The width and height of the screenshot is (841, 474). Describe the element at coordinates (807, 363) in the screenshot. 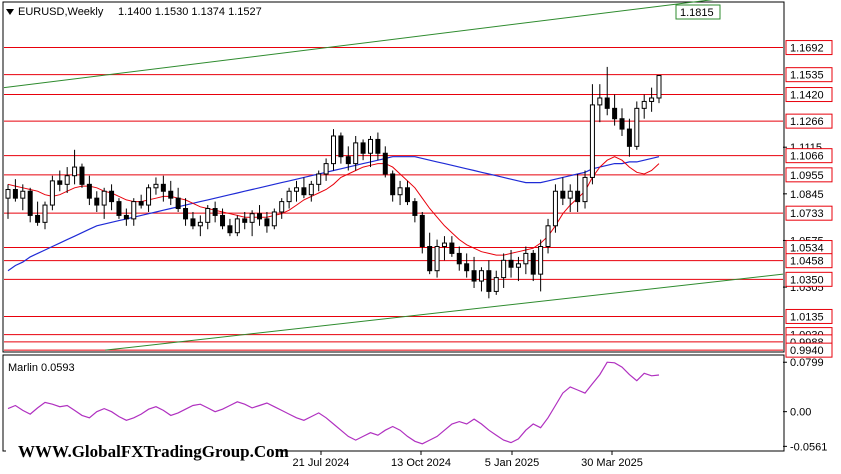

I see `oscillator-tick-label: 0.0799` at that location.